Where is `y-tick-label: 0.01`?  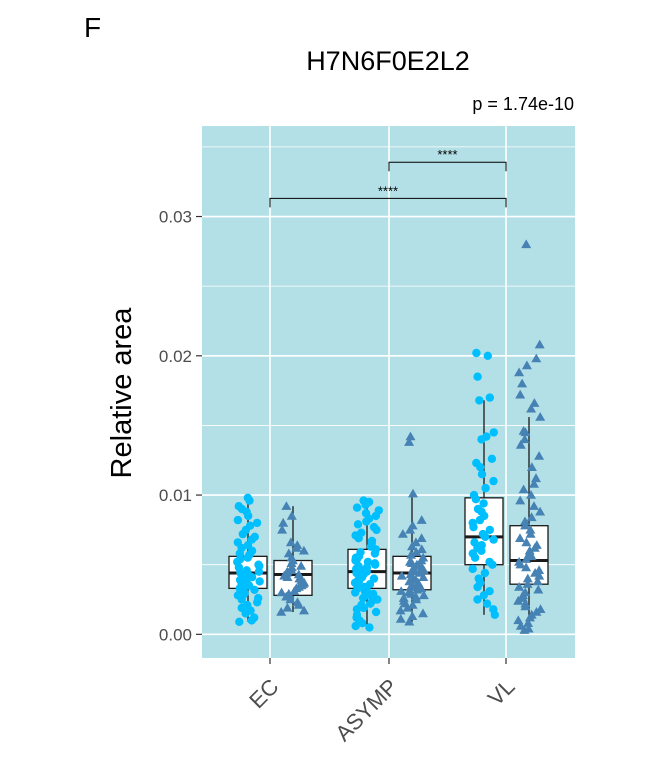 y-tick-label: 0.01 is located at coordinates (175, 495).